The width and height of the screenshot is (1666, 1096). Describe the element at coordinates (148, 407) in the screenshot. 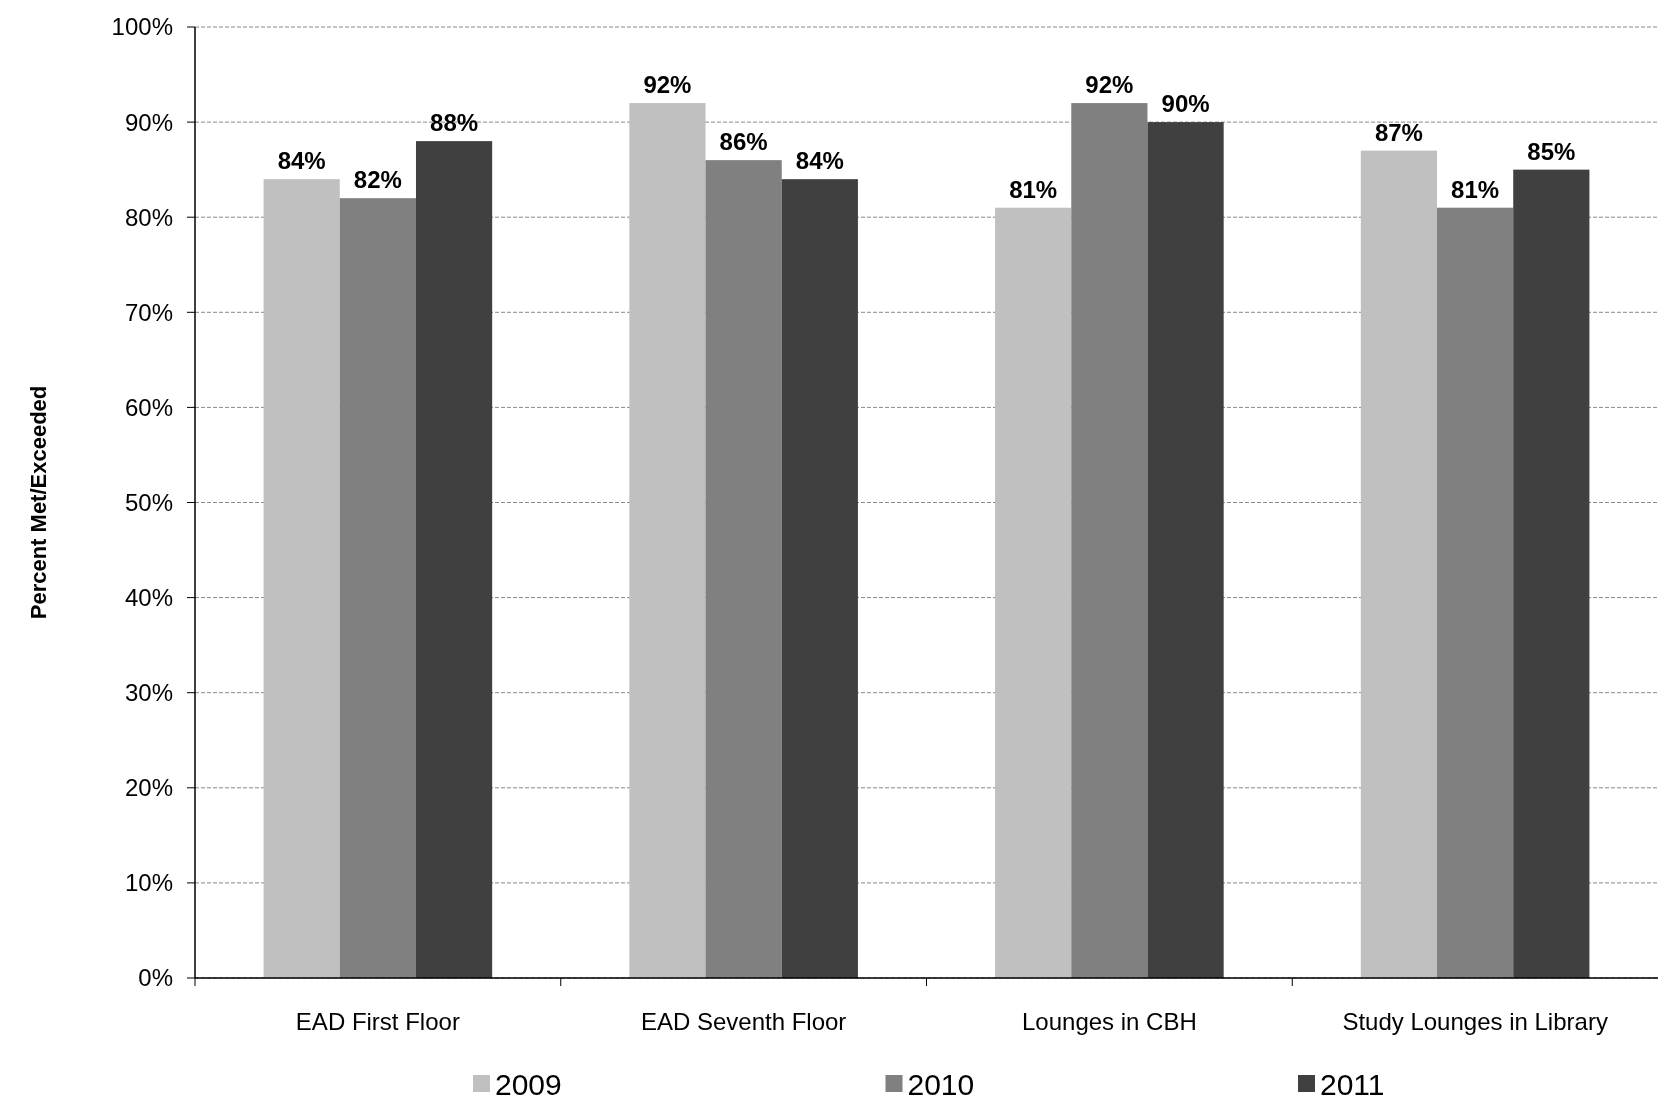

I see `y-tick-label: 60%` at that location.